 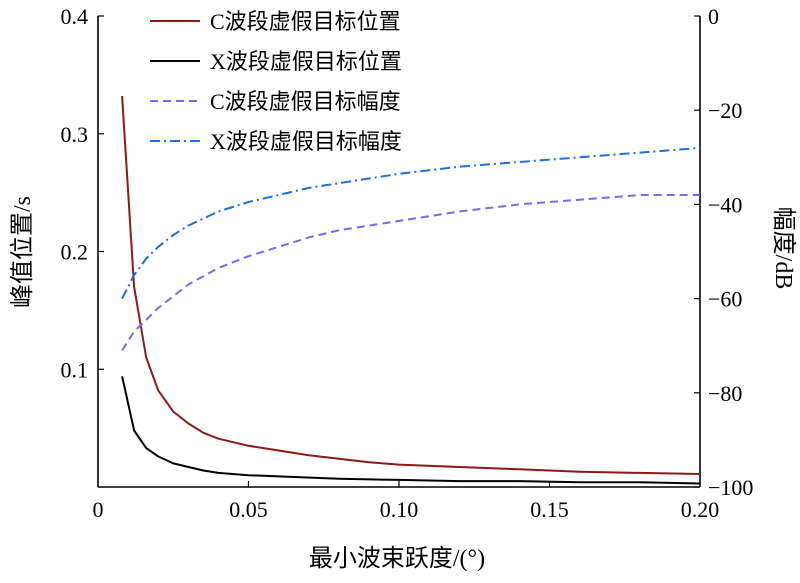 What do you see at coordinates (75, 252) in the screenshot?
I see `left-y-tick-label: 0.2` at bounding box center [75, 252].